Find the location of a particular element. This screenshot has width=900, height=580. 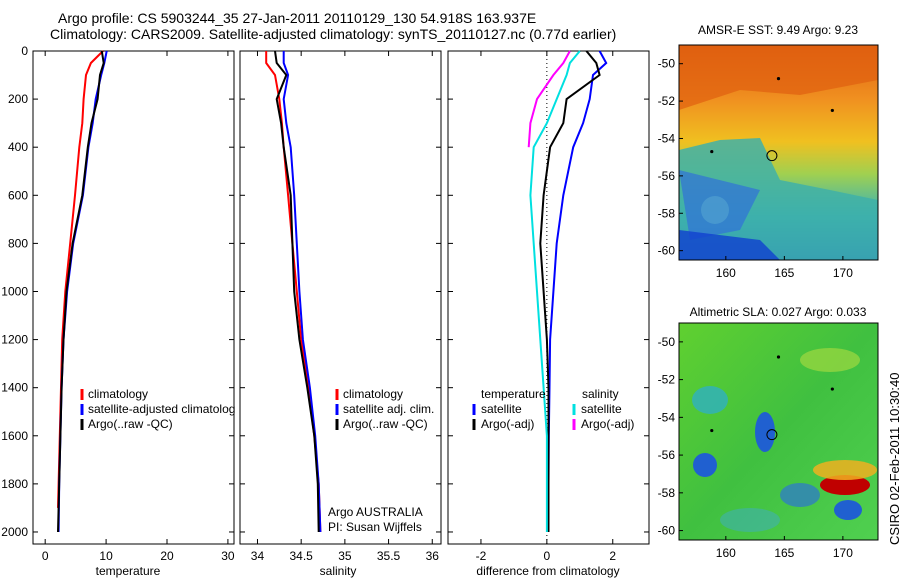

legend-header: temperature is located at coordinates (513, 394).